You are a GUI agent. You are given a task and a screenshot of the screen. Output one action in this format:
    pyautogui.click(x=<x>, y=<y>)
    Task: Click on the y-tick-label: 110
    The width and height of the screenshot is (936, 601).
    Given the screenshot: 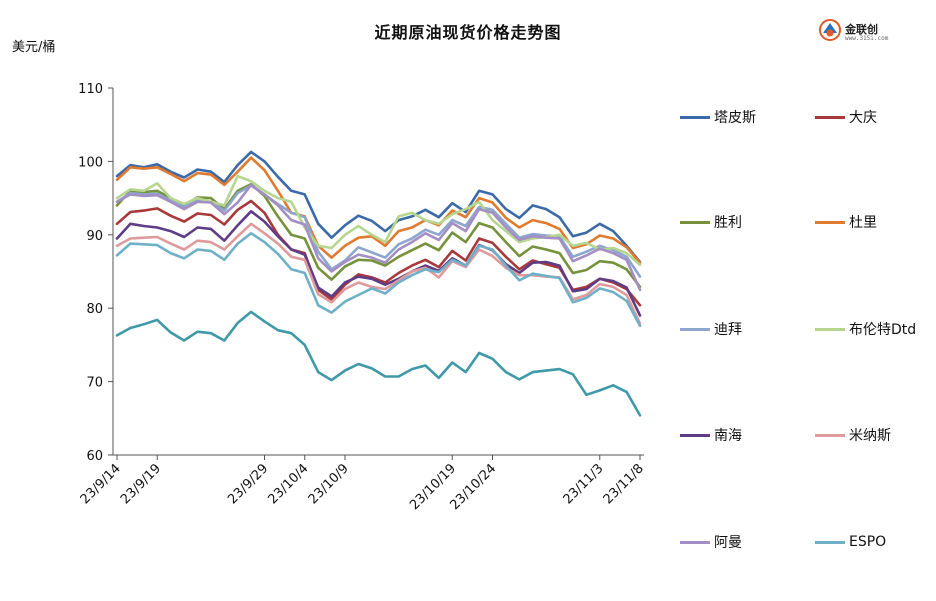 What is the action you would take?
    pyautogui.click(x=90, y=89)
    